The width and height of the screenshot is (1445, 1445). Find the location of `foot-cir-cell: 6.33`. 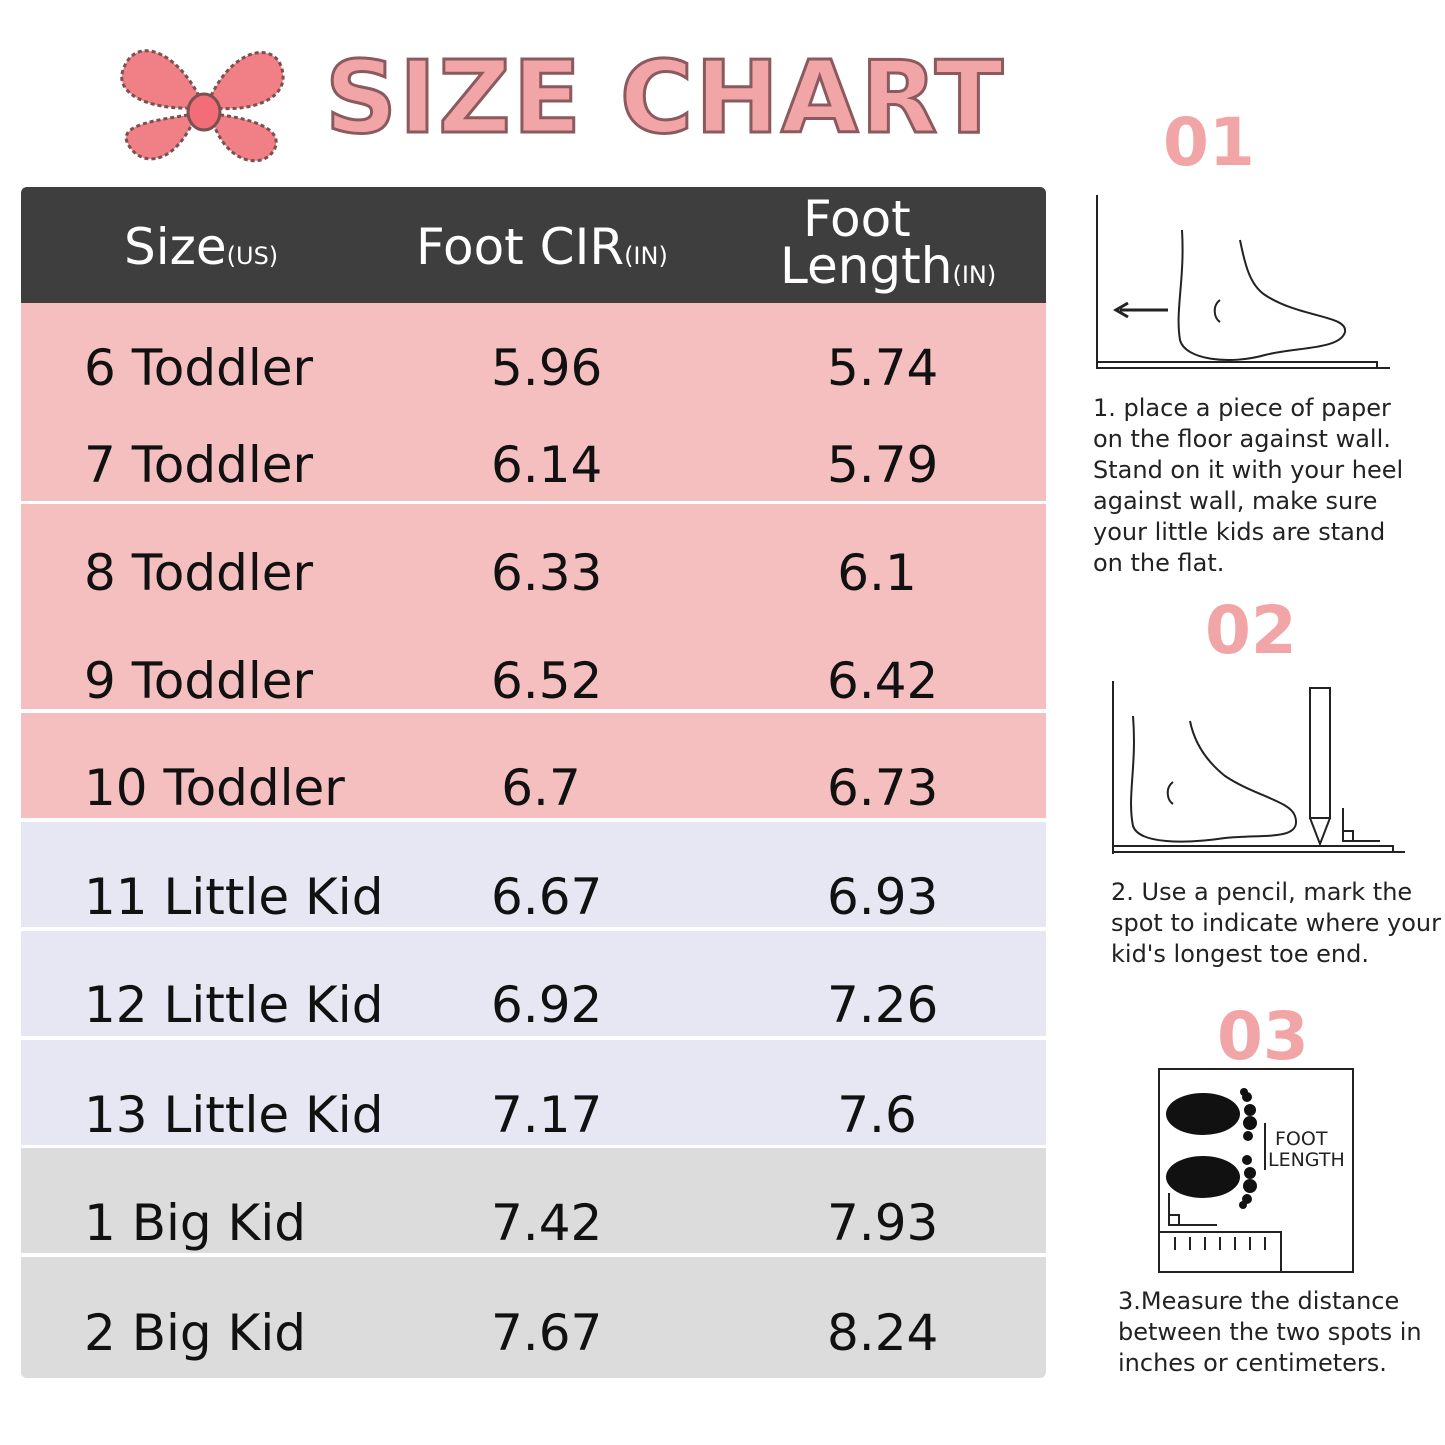

foot-cir-cell: 6.33 is located at coordinates (547, 573).